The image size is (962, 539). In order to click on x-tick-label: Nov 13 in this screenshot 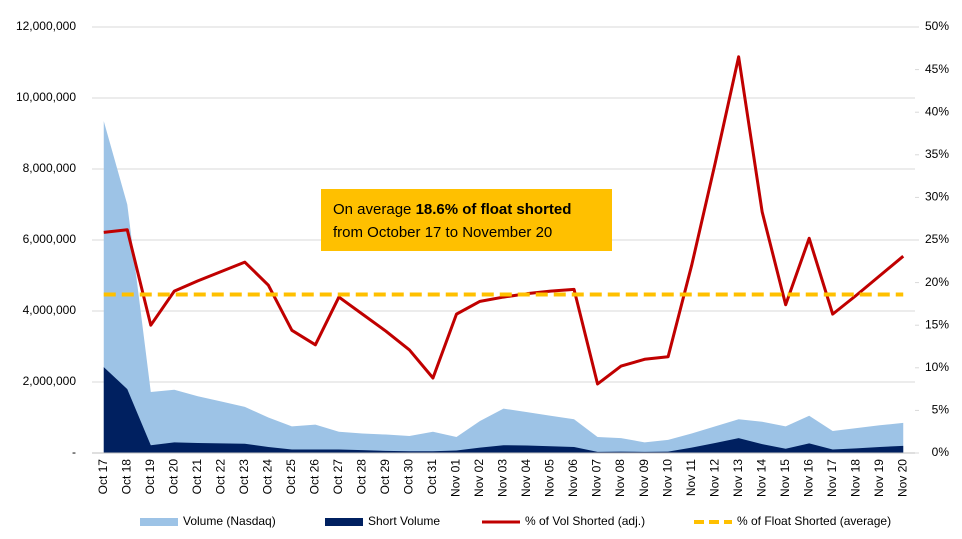, I will do `click(738, 478)`.